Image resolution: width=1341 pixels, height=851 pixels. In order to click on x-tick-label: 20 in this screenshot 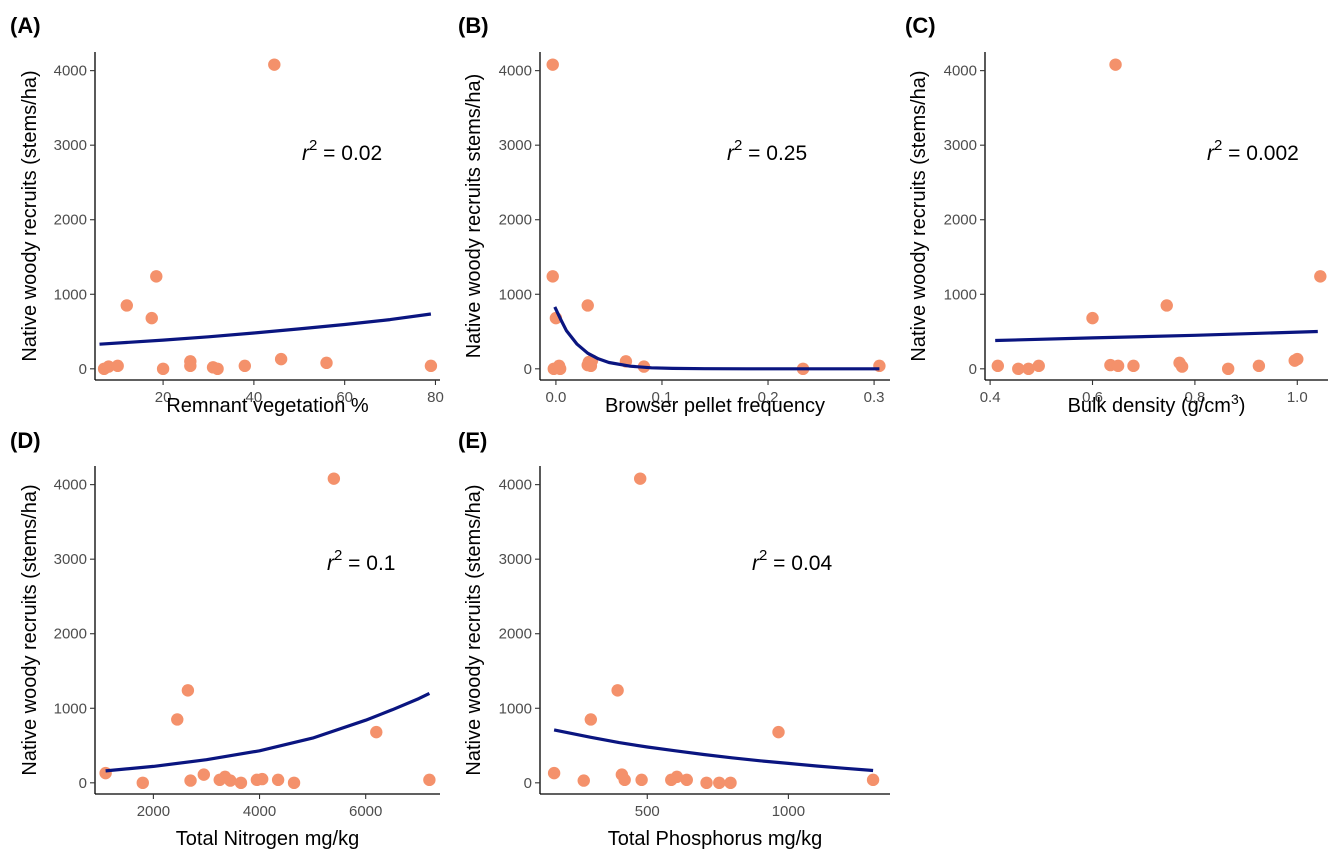, I will do `click(163, 397)`.